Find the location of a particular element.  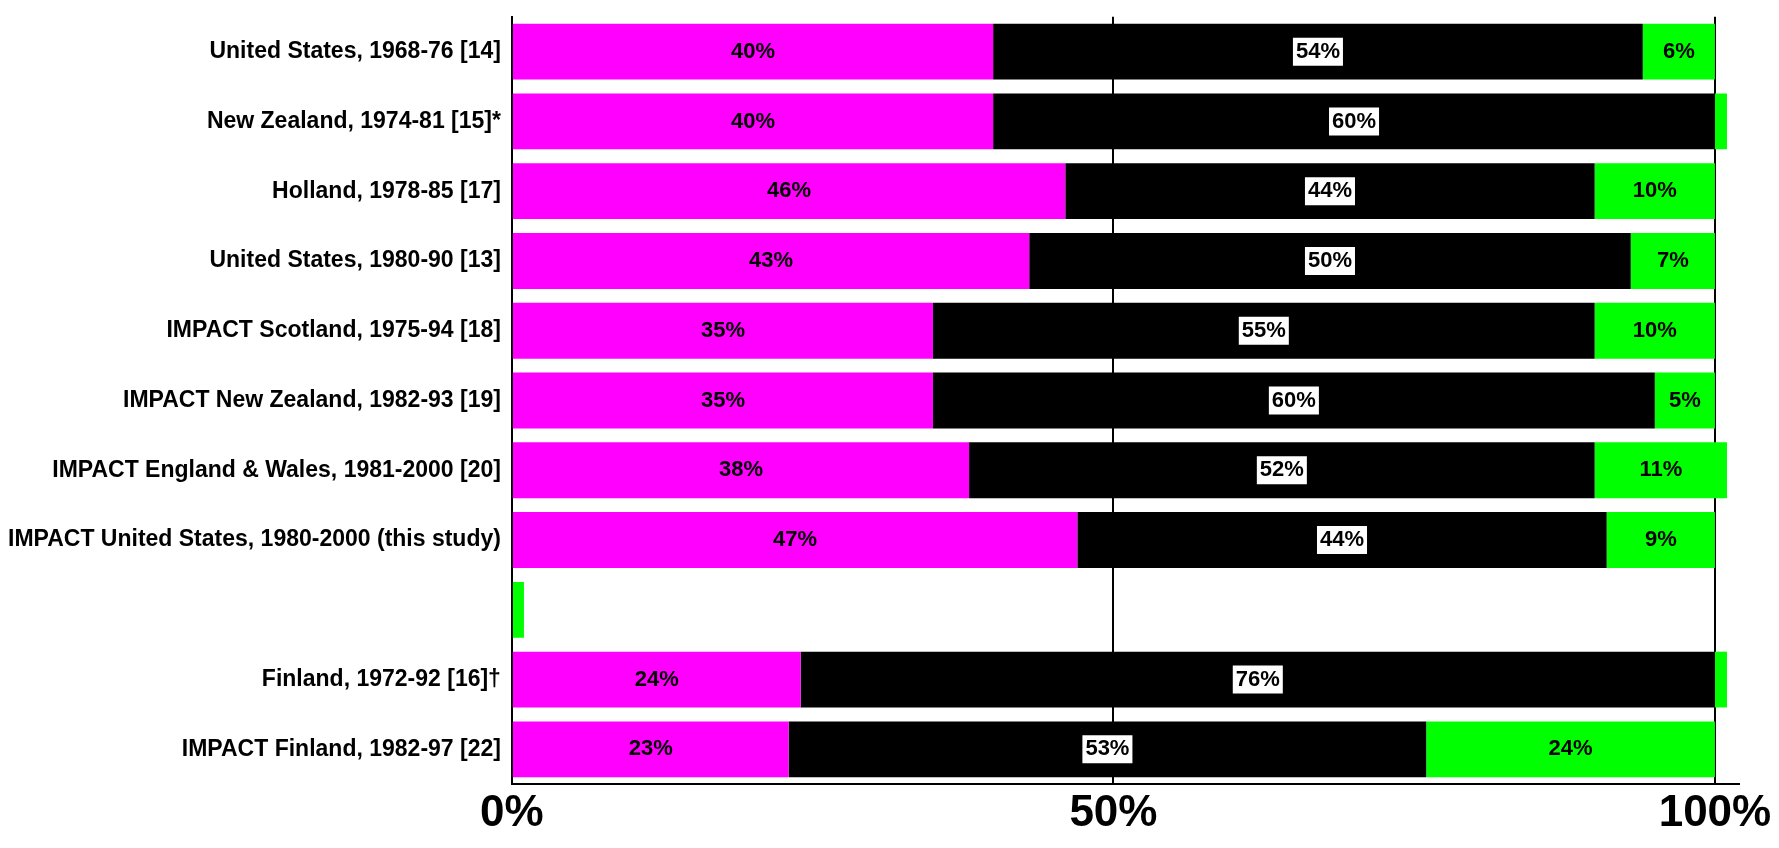

y-tick-label: Finland, 1972-92 [16]† is located at coordinates (381, 677).